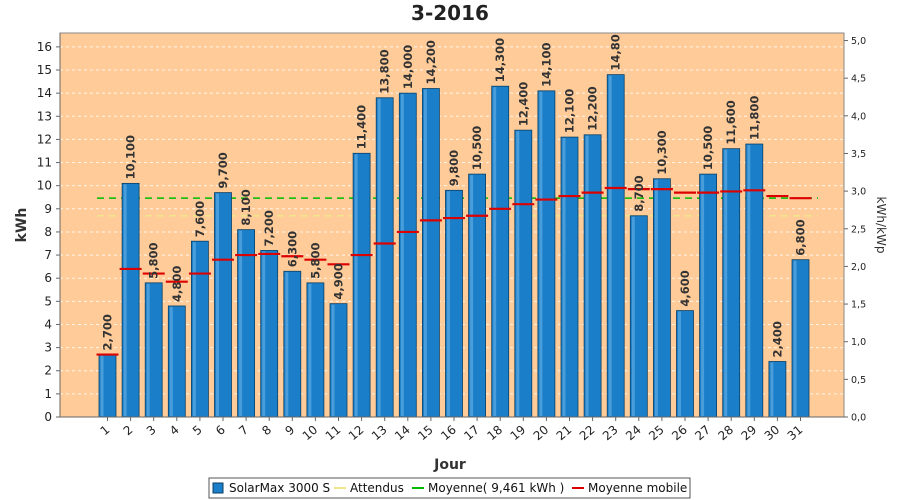  I want to click on x-axis-title: Jour, so click(449, 465).